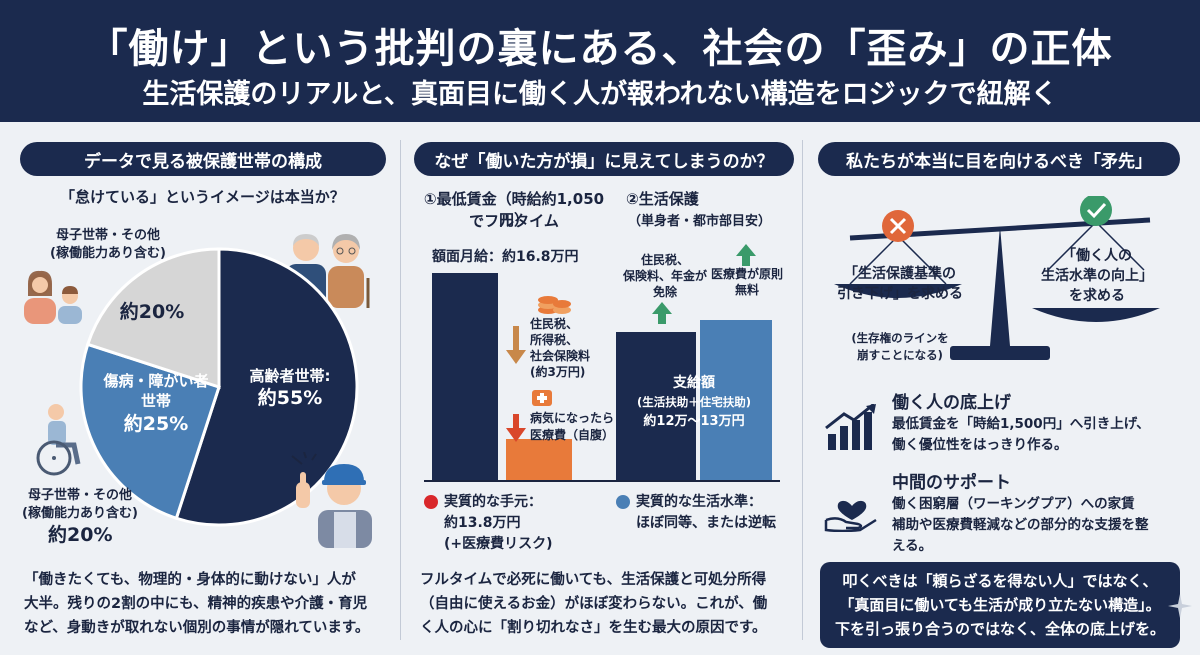 Image resolution: width=1200 pixels, height=655 pixels. What do you see at coordinates (197, 628) in the screenshot?
I see `panel1-body-3: など、身動きが取れない個別の事情が隠れています。` at bounding box center [197, 628].